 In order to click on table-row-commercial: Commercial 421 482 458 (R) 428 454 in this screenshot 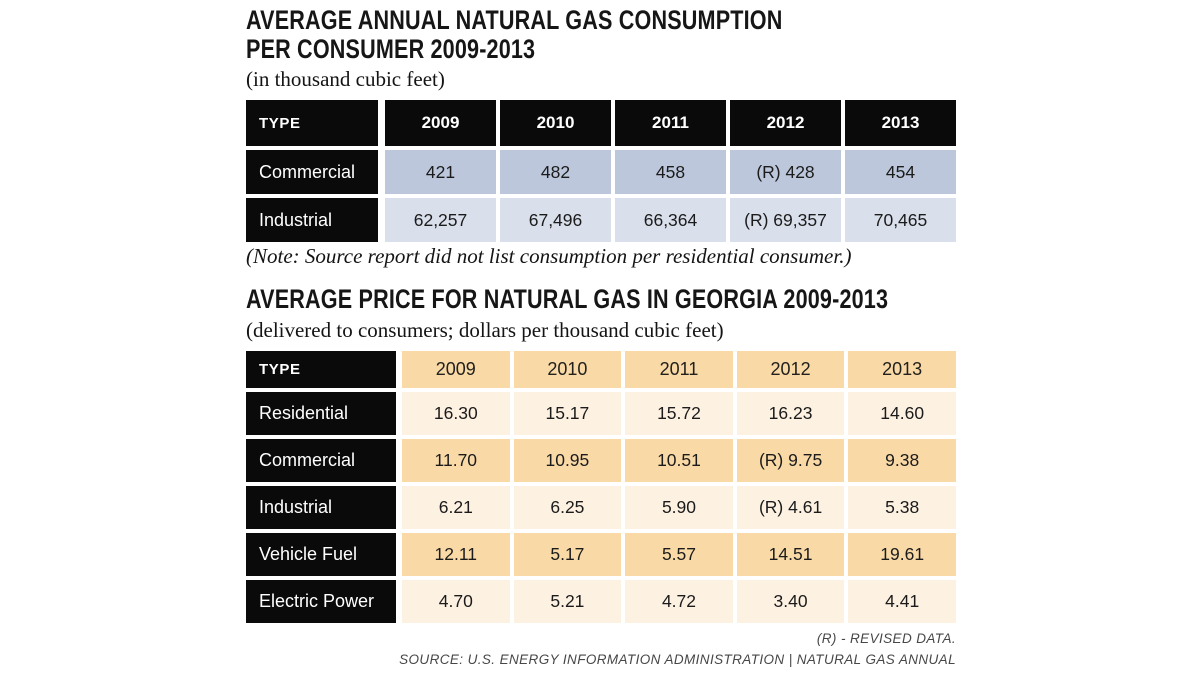, I will do `click(601, 172)`.